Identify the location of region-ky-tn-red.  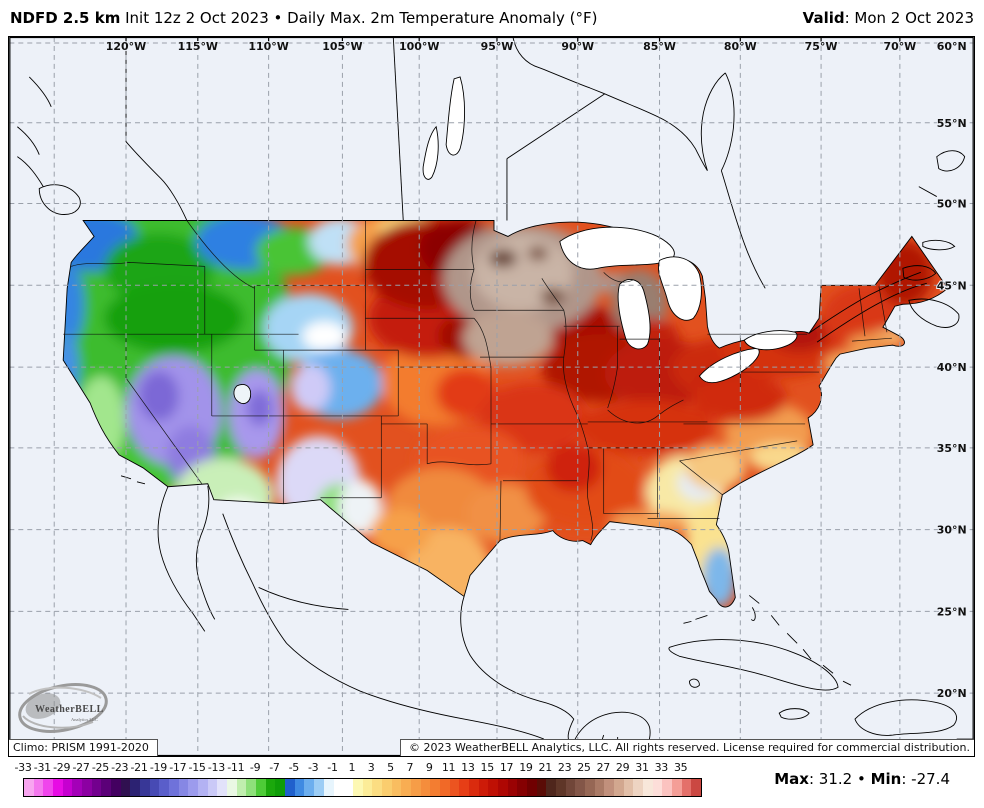
(645, 427).